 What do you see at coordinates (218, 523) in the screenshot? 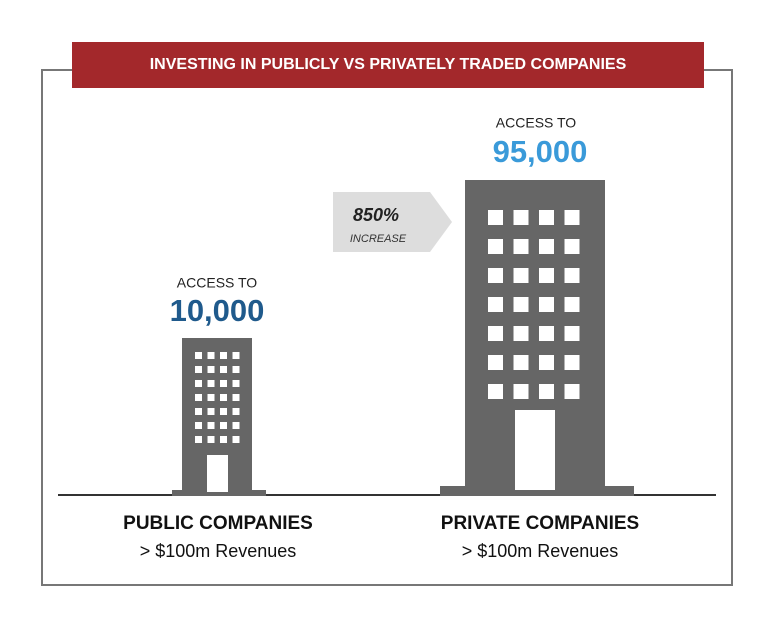
I see `public-name: PUBLIC COMPANIES` at bounding box center [218, 523].